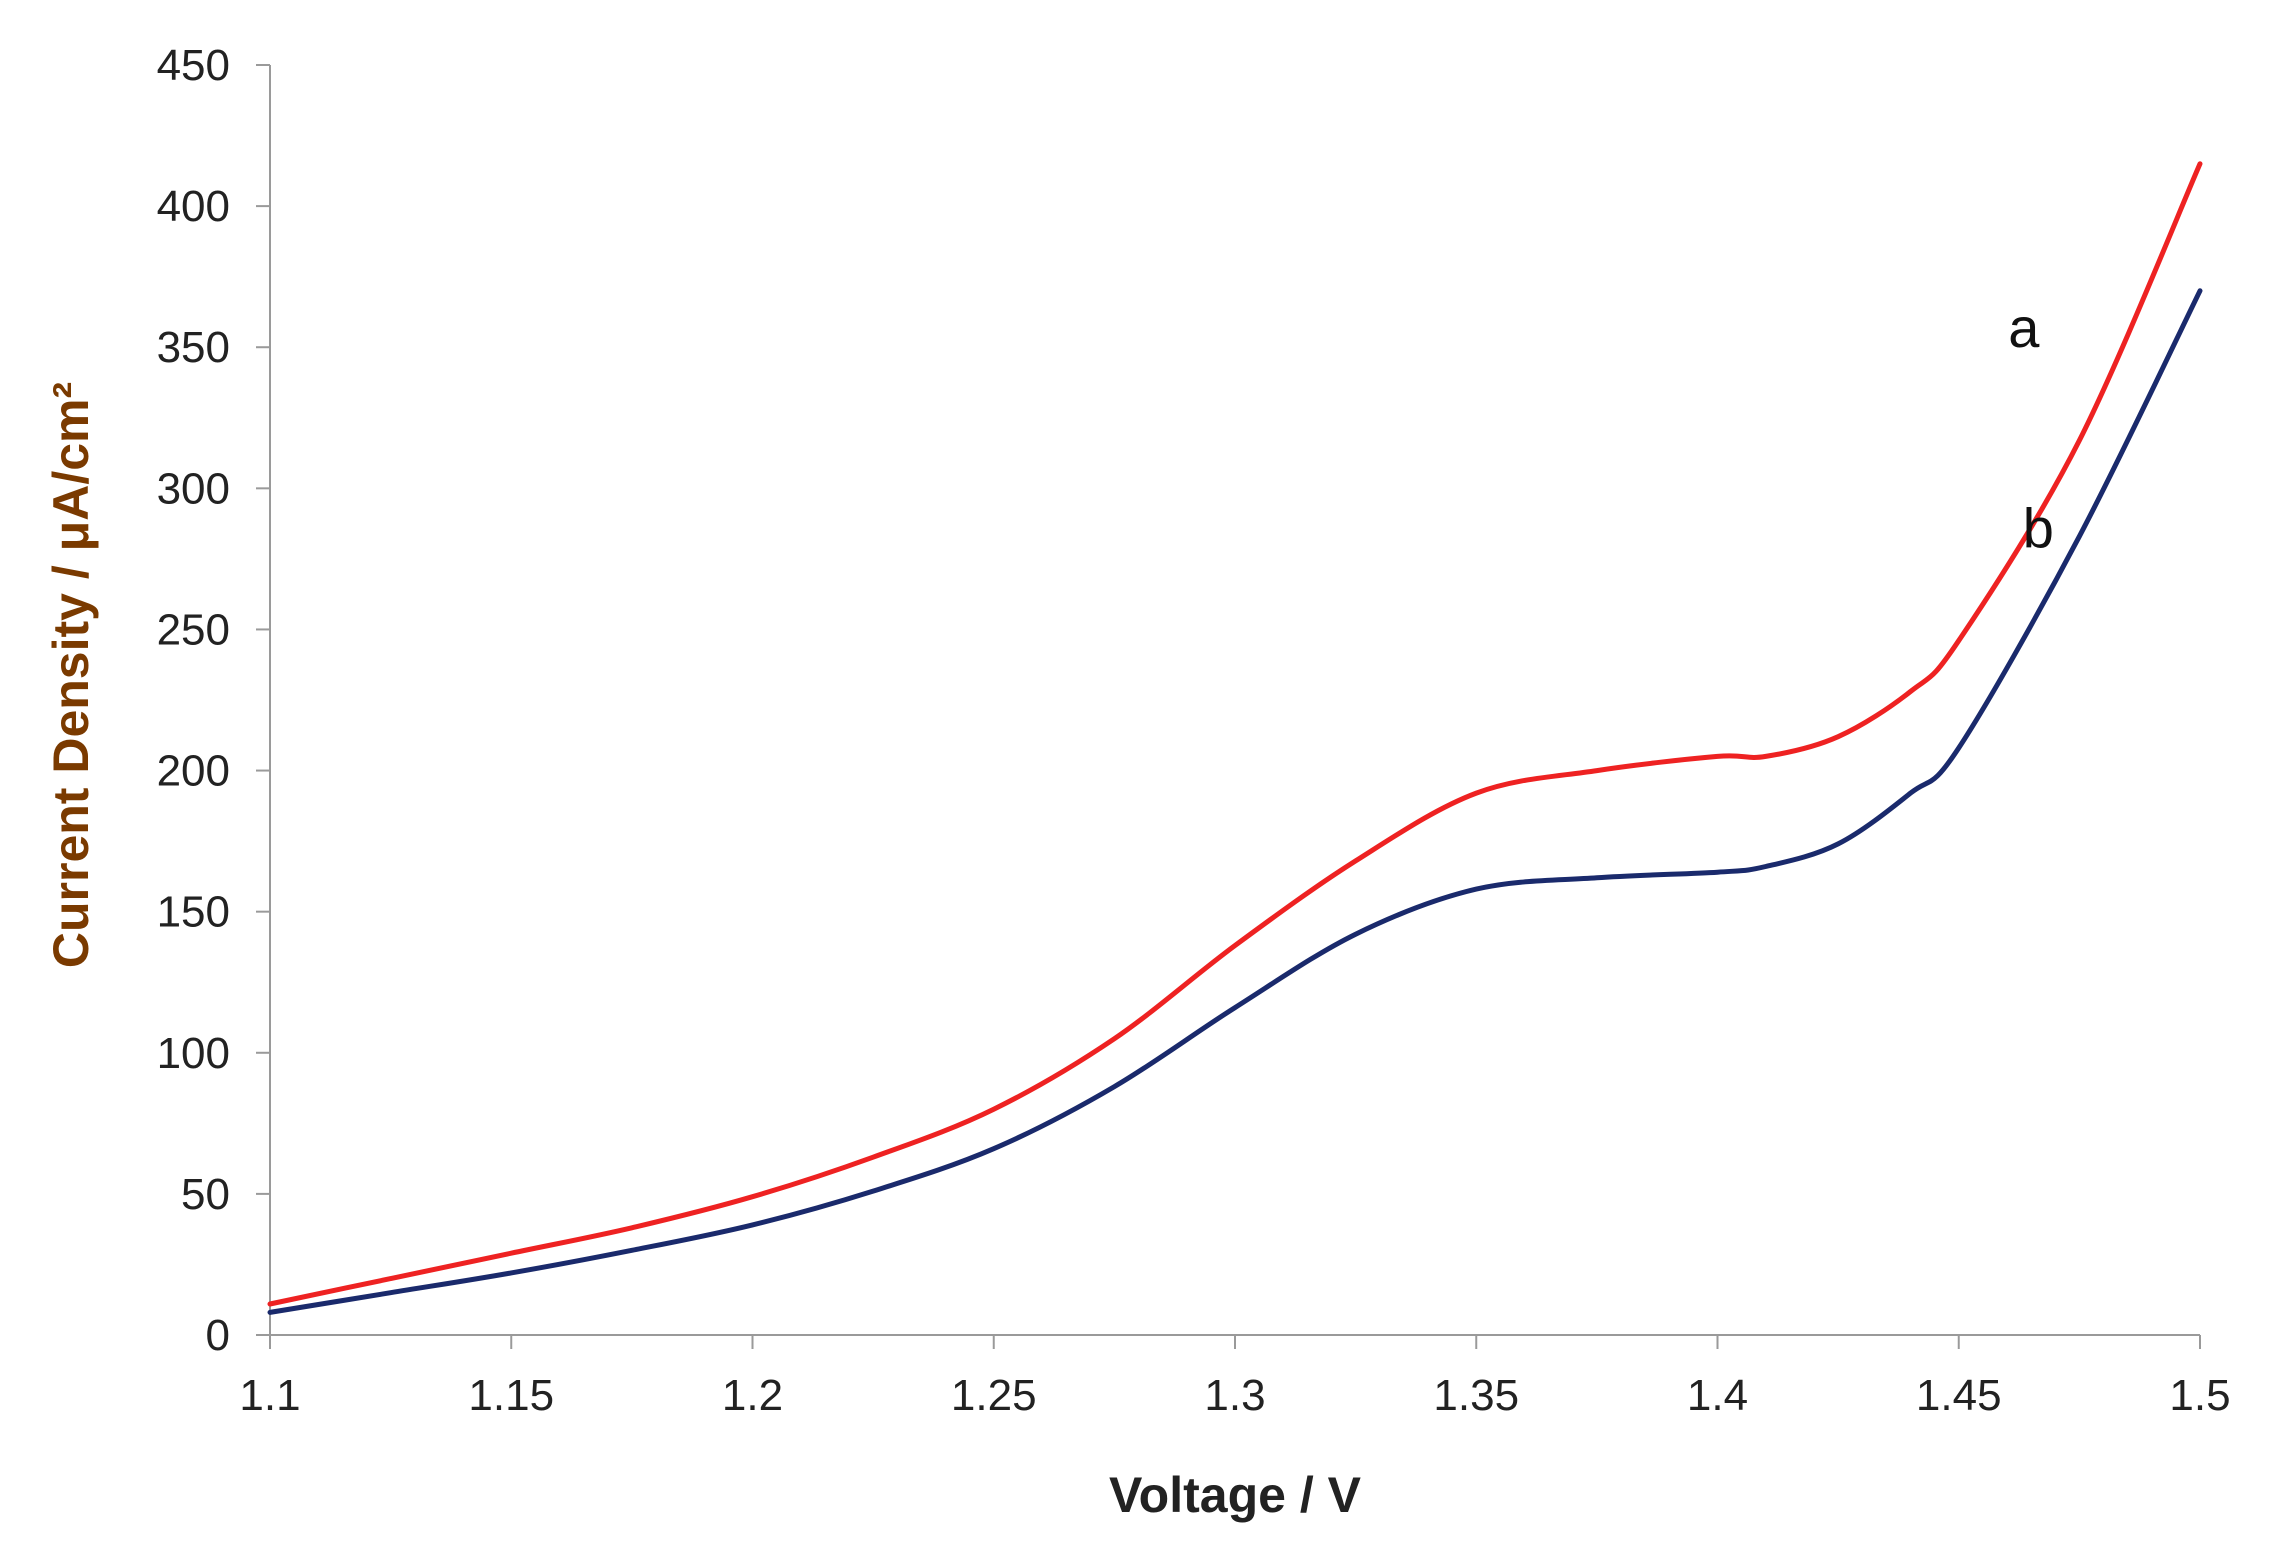  I want to click on series-label-a: a, so click(2024, 327).